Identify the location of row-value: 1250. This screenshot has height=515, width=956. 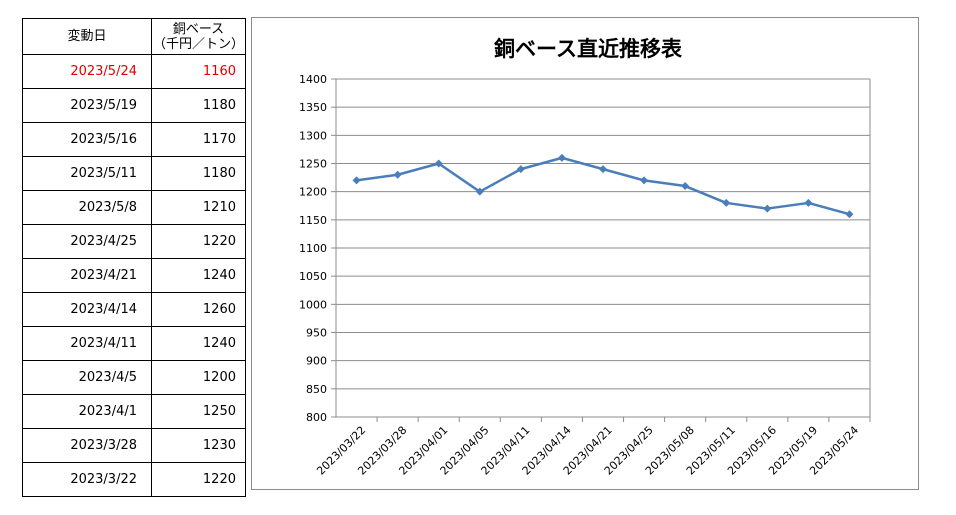
(198, 411).